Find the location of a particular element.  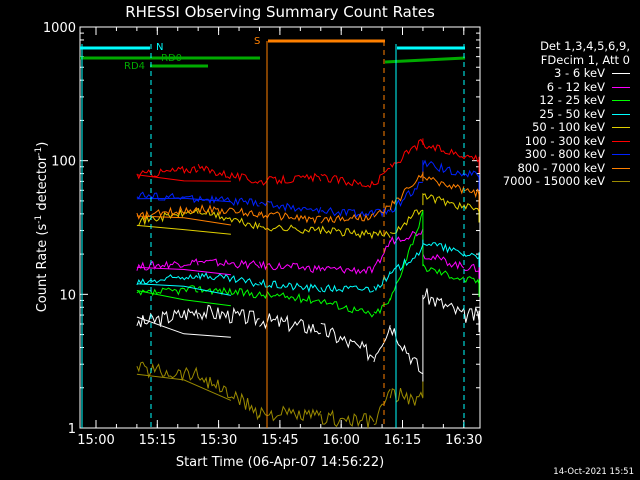

legend-entry-label: 100 - 300 keV is located at coordinates (564, 140).